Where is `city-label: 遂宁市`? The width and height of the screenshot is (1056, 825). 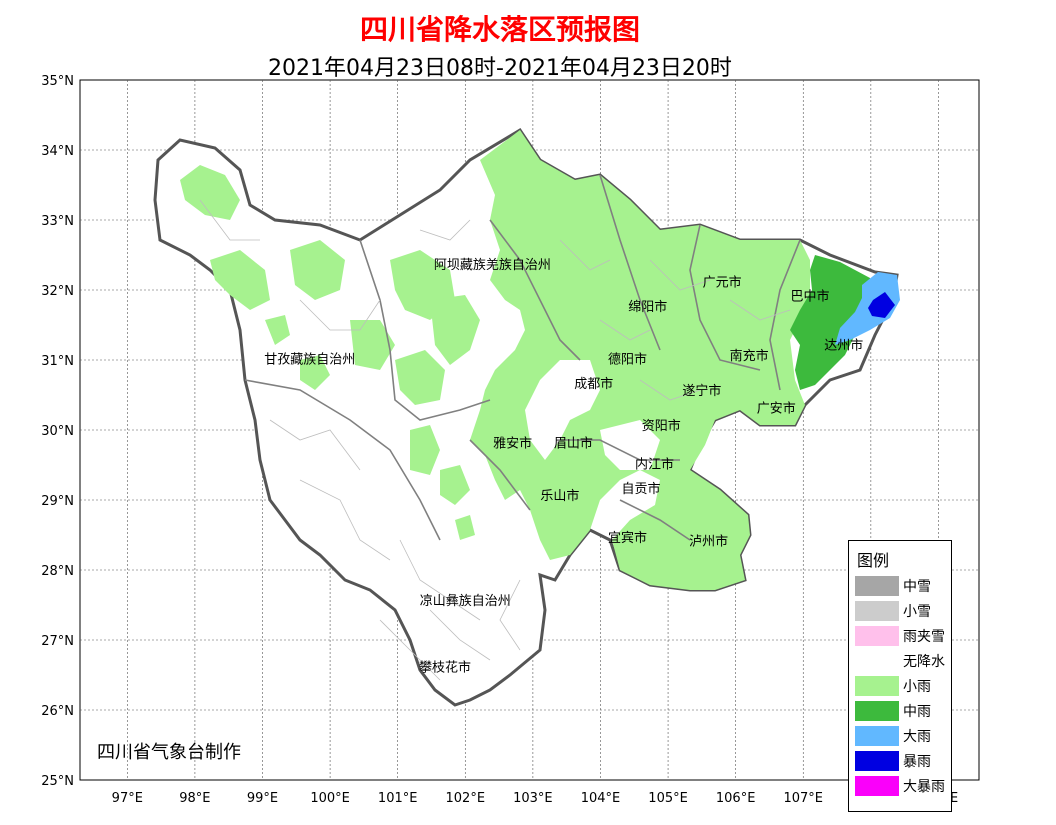
city-label: 遂宁市 is located at coordinates (701, 391).